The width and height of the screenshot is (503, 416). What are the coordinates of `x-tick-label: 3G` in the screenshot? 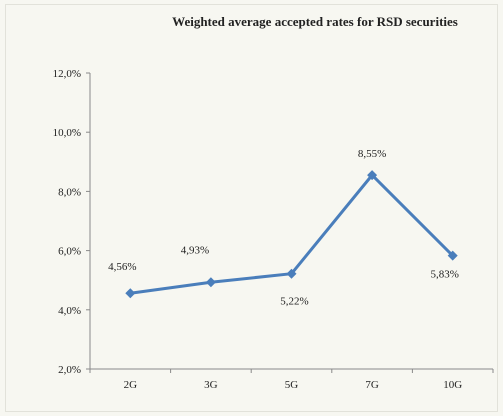 It's located at (211, 385).